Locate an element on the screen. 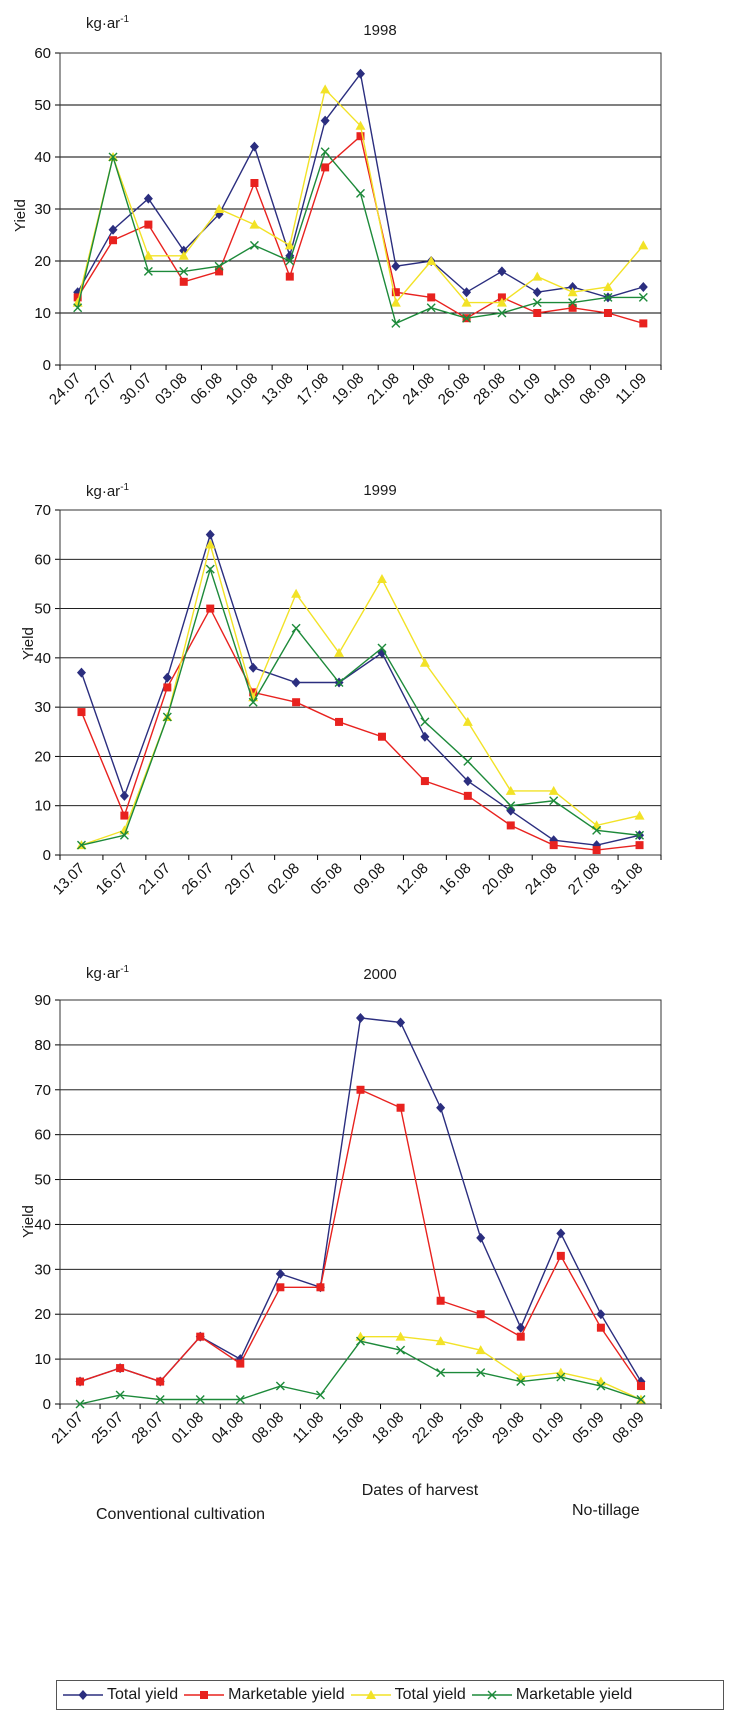 This screenshot has height=1716, width=729. x-tick-label: 29.07 is located at coordinates (240, 879).